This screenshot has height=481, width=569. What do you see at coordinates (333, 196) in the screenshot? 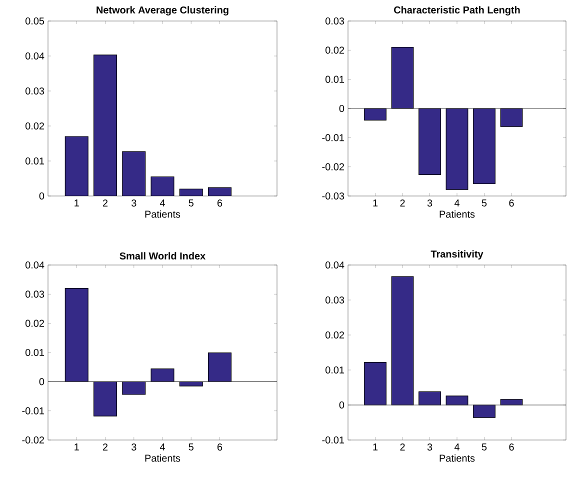
I see `y-tick-label: -0.03` at bounding box center [333, 196].